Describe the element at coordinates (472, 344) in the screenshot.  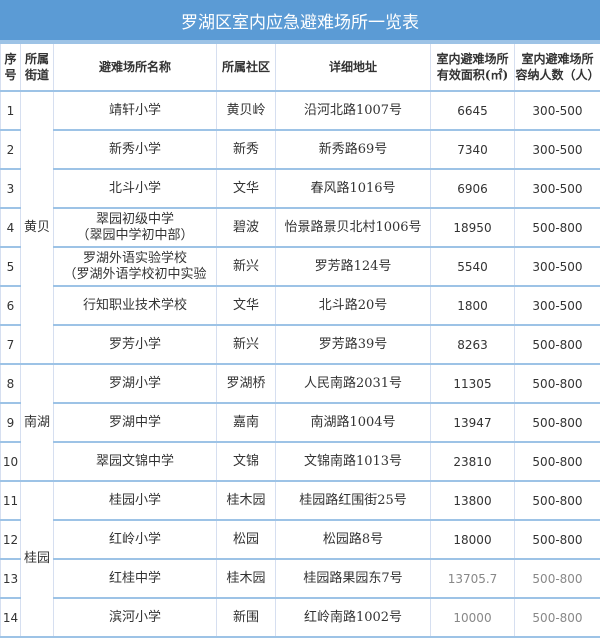
I see `area: 8263` at that location.